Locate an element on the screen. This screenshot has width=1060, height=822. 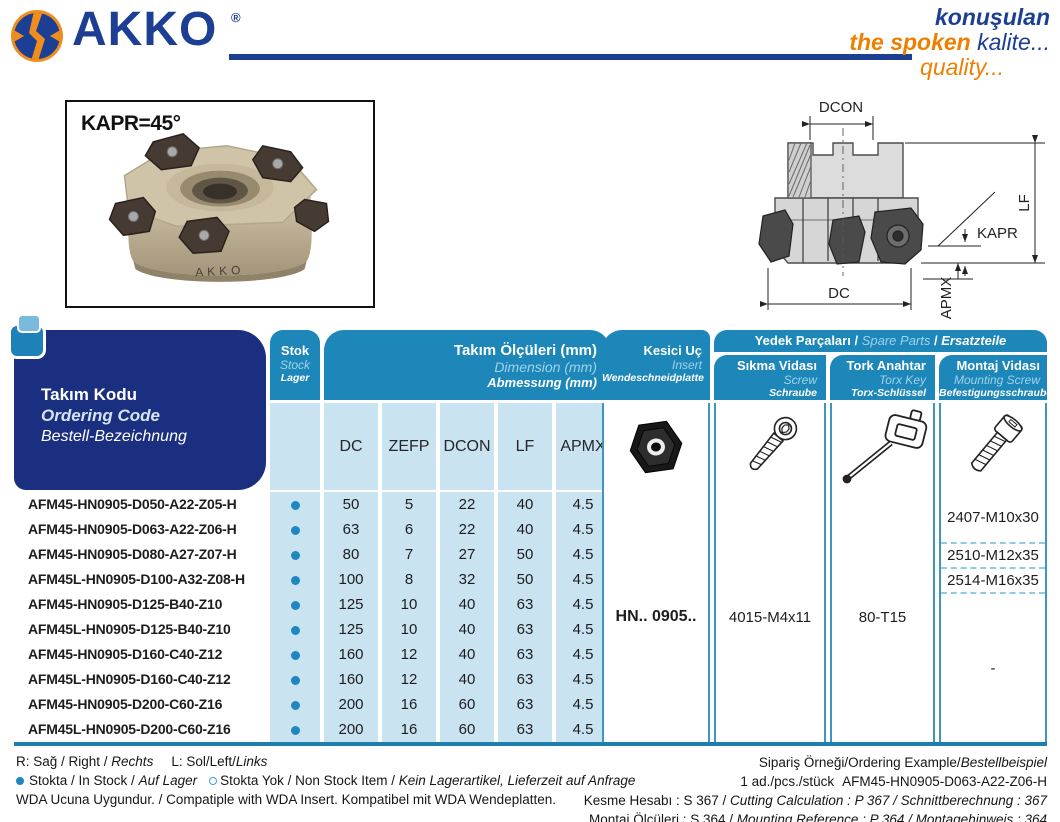
torx-column: 80-T15 is located at coordinates (882, 572).